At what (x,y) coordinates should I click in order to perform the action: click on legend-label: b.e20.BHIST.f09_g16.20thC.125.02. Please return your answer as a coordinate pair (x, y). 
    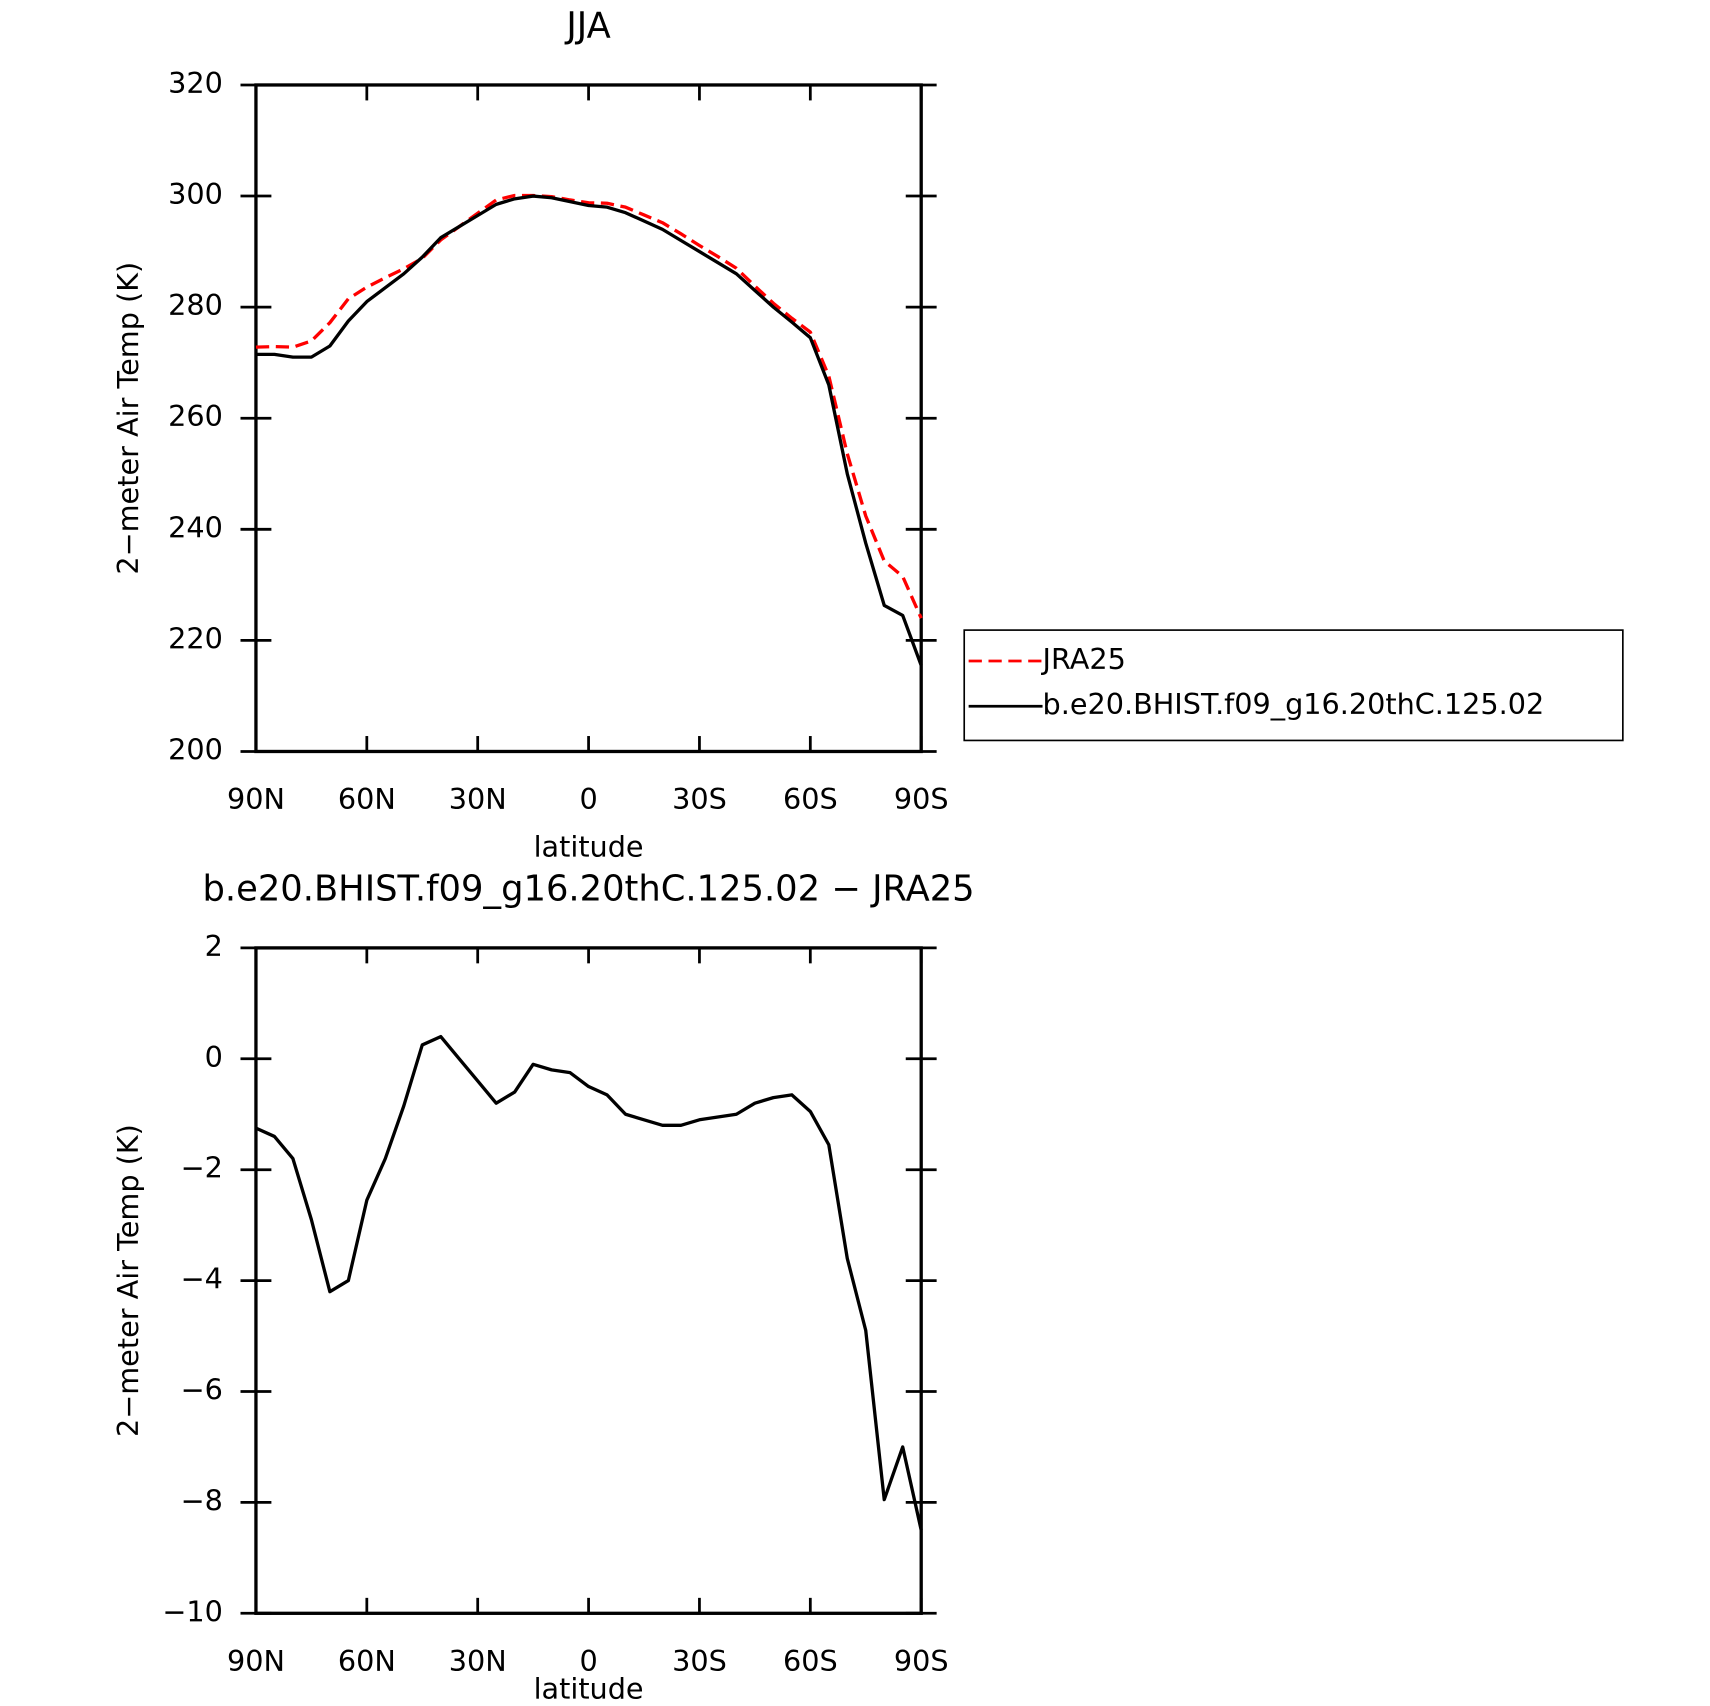
    Looking at the image, I should click on (1294, 704).